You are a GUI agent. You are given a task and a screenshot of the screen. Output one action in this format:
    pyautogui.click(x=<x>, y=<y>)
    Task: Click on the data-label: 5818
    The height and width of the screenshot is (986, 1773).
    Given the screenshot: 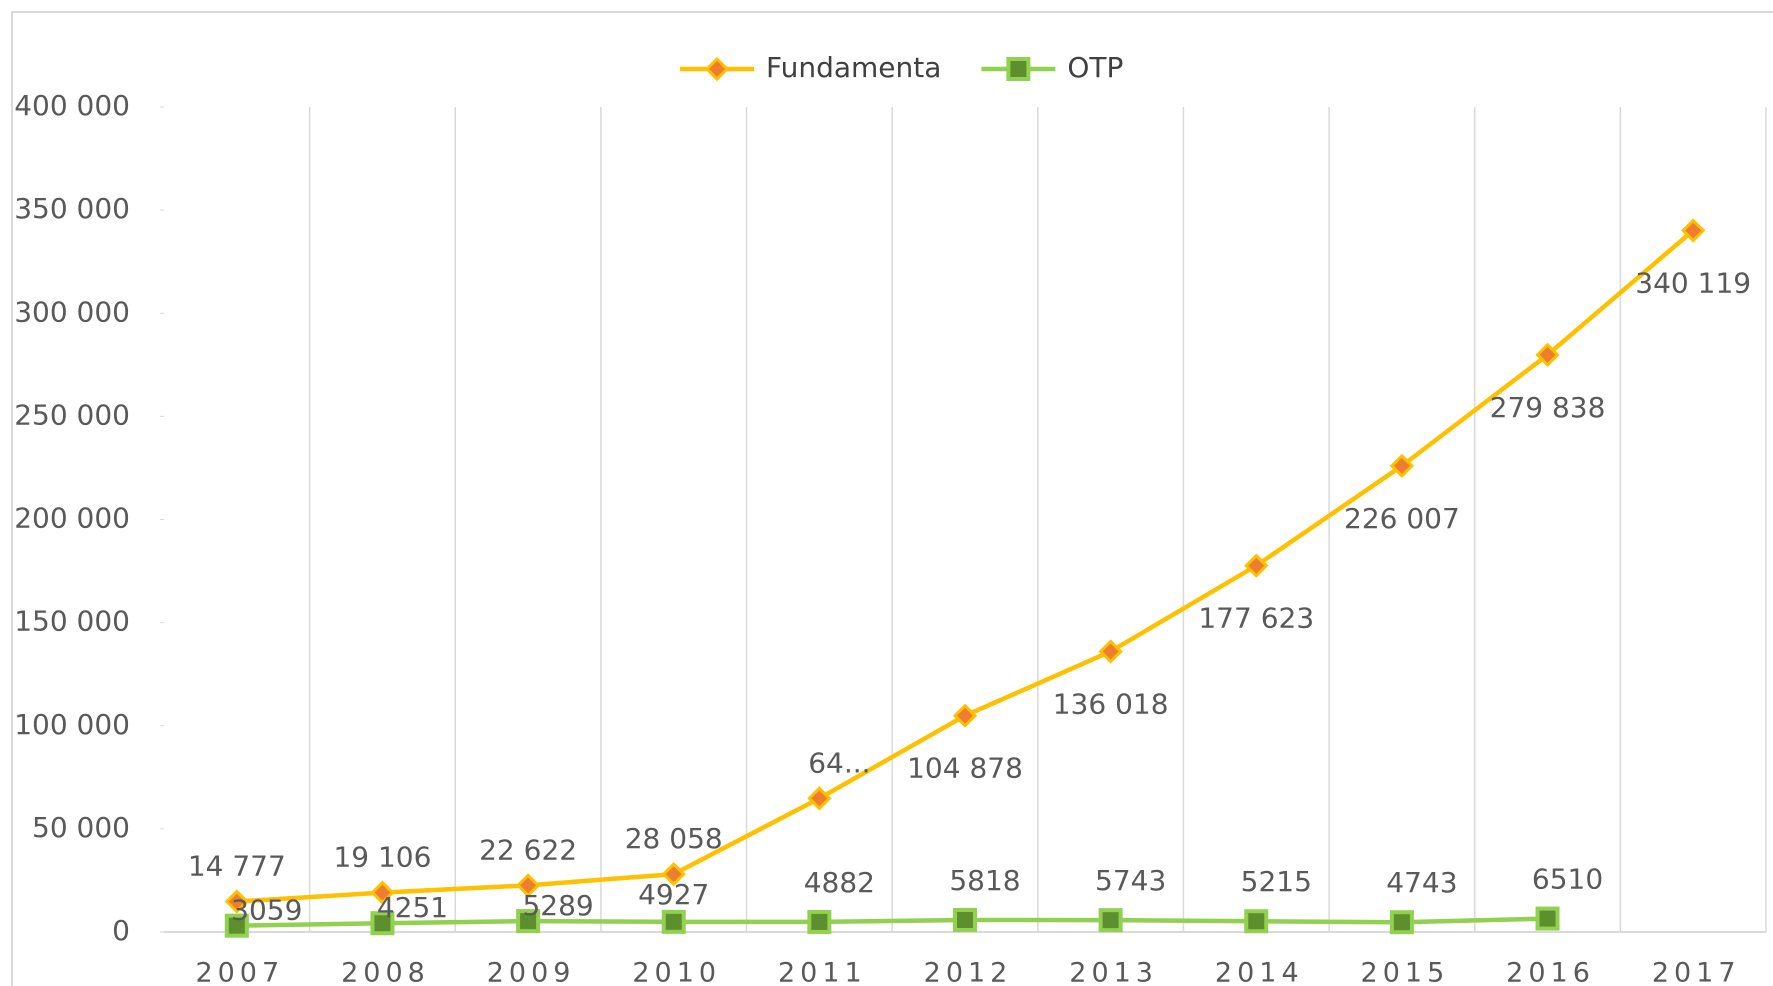 What is the action you would take?
    pyautogui.click(x=984, y=880)
    